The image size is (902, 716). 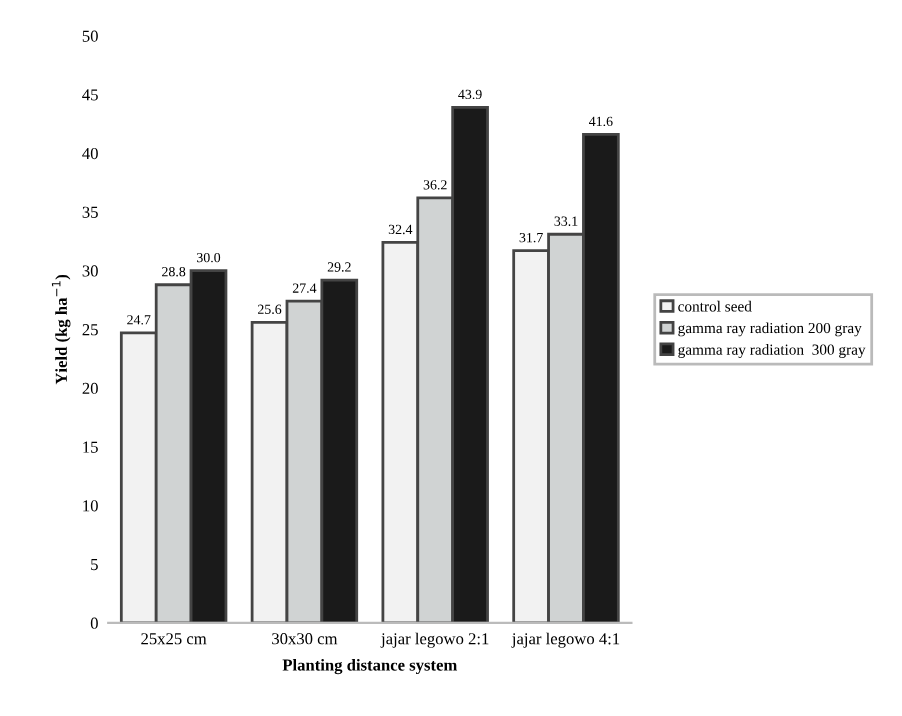 What do you see at coordinates (90, 95) in the screenshot?
I see `y-tick-label: 45` at bounding box center [90, 95].